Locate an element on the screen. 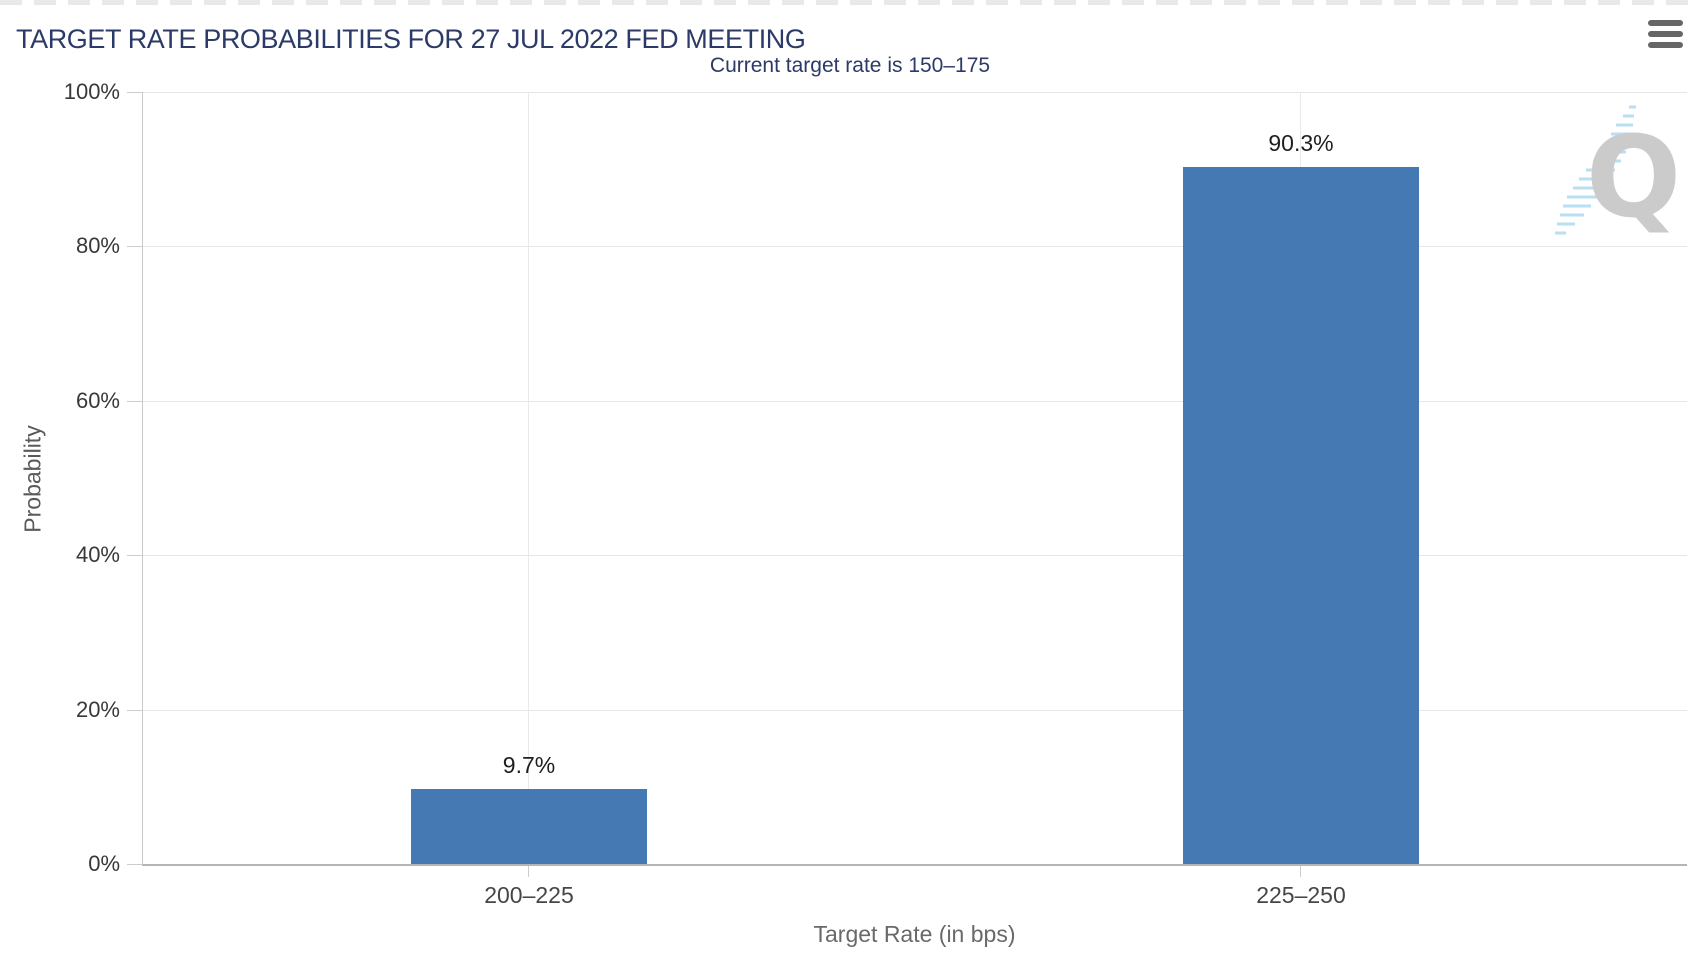  chart-context-menu-button is located at coordinates (1665, 34).